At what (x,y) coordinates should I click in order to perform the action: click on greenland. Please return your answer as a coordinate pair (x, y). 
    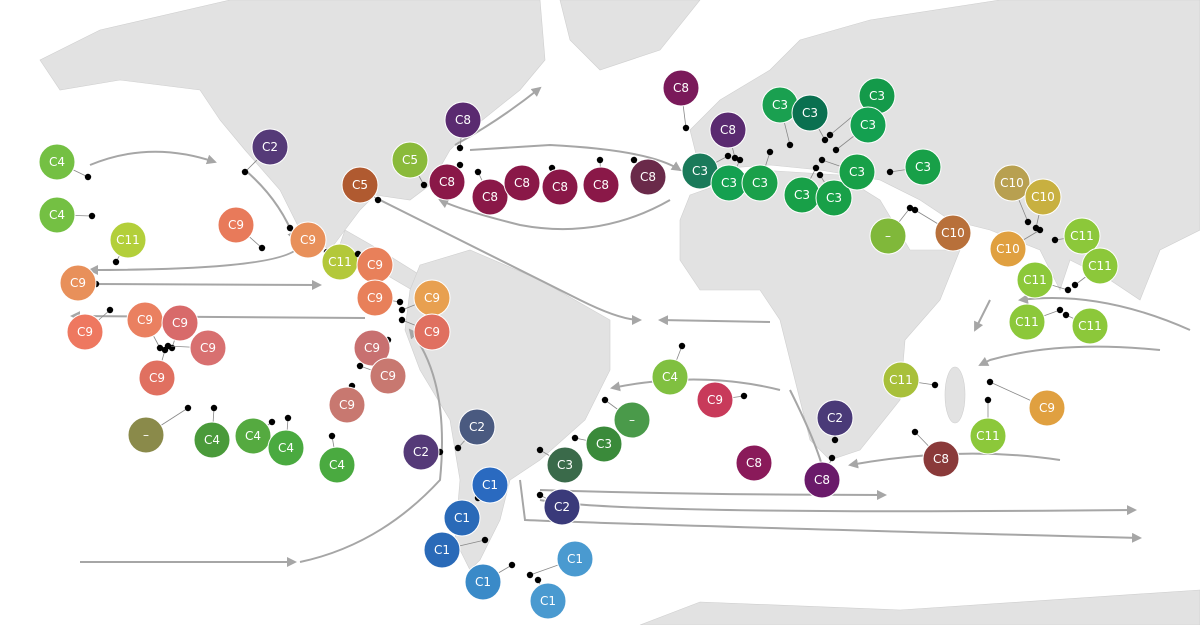
    Looking at the image, I should click on (630, 35).